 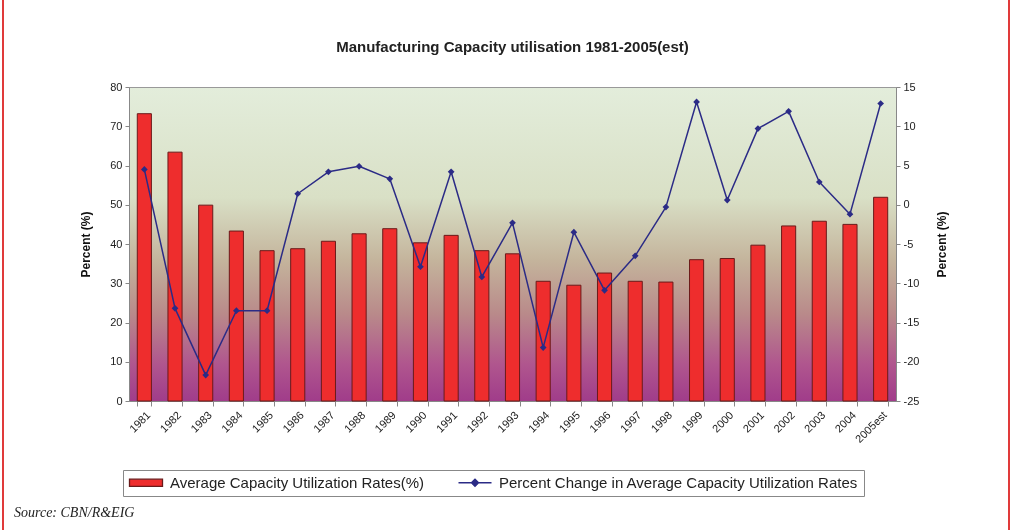 I want to click on source-note: Source: CBN/R&EIG, so click(x=74, y=513).